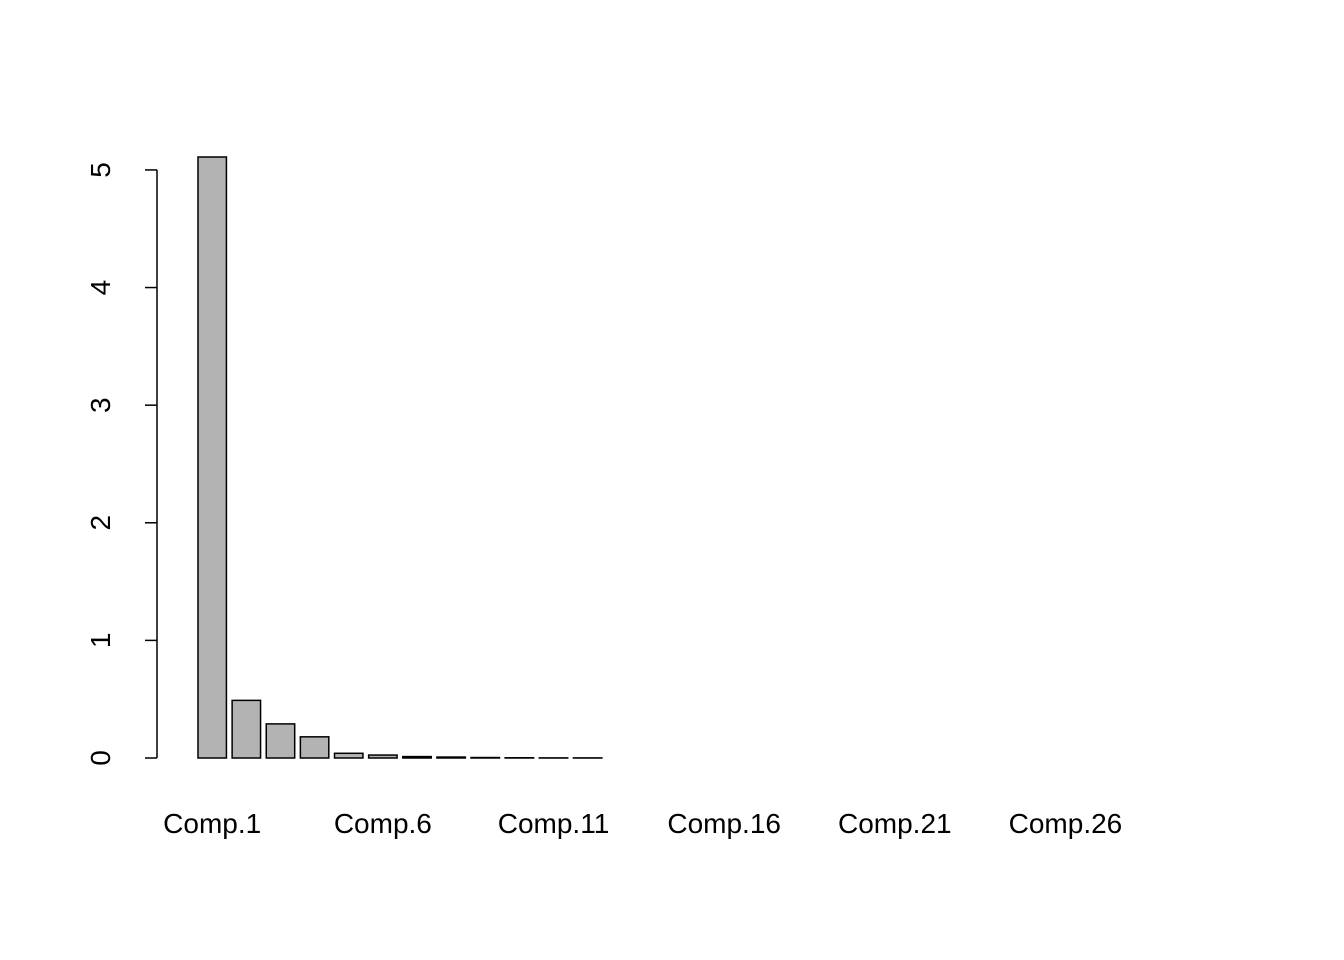 This screenshot has width=1344, height=960. What do you see at coordinates (100, 288) in the screenshot?
I see `y-tick-label: 4` at bounding box center [100, 288].